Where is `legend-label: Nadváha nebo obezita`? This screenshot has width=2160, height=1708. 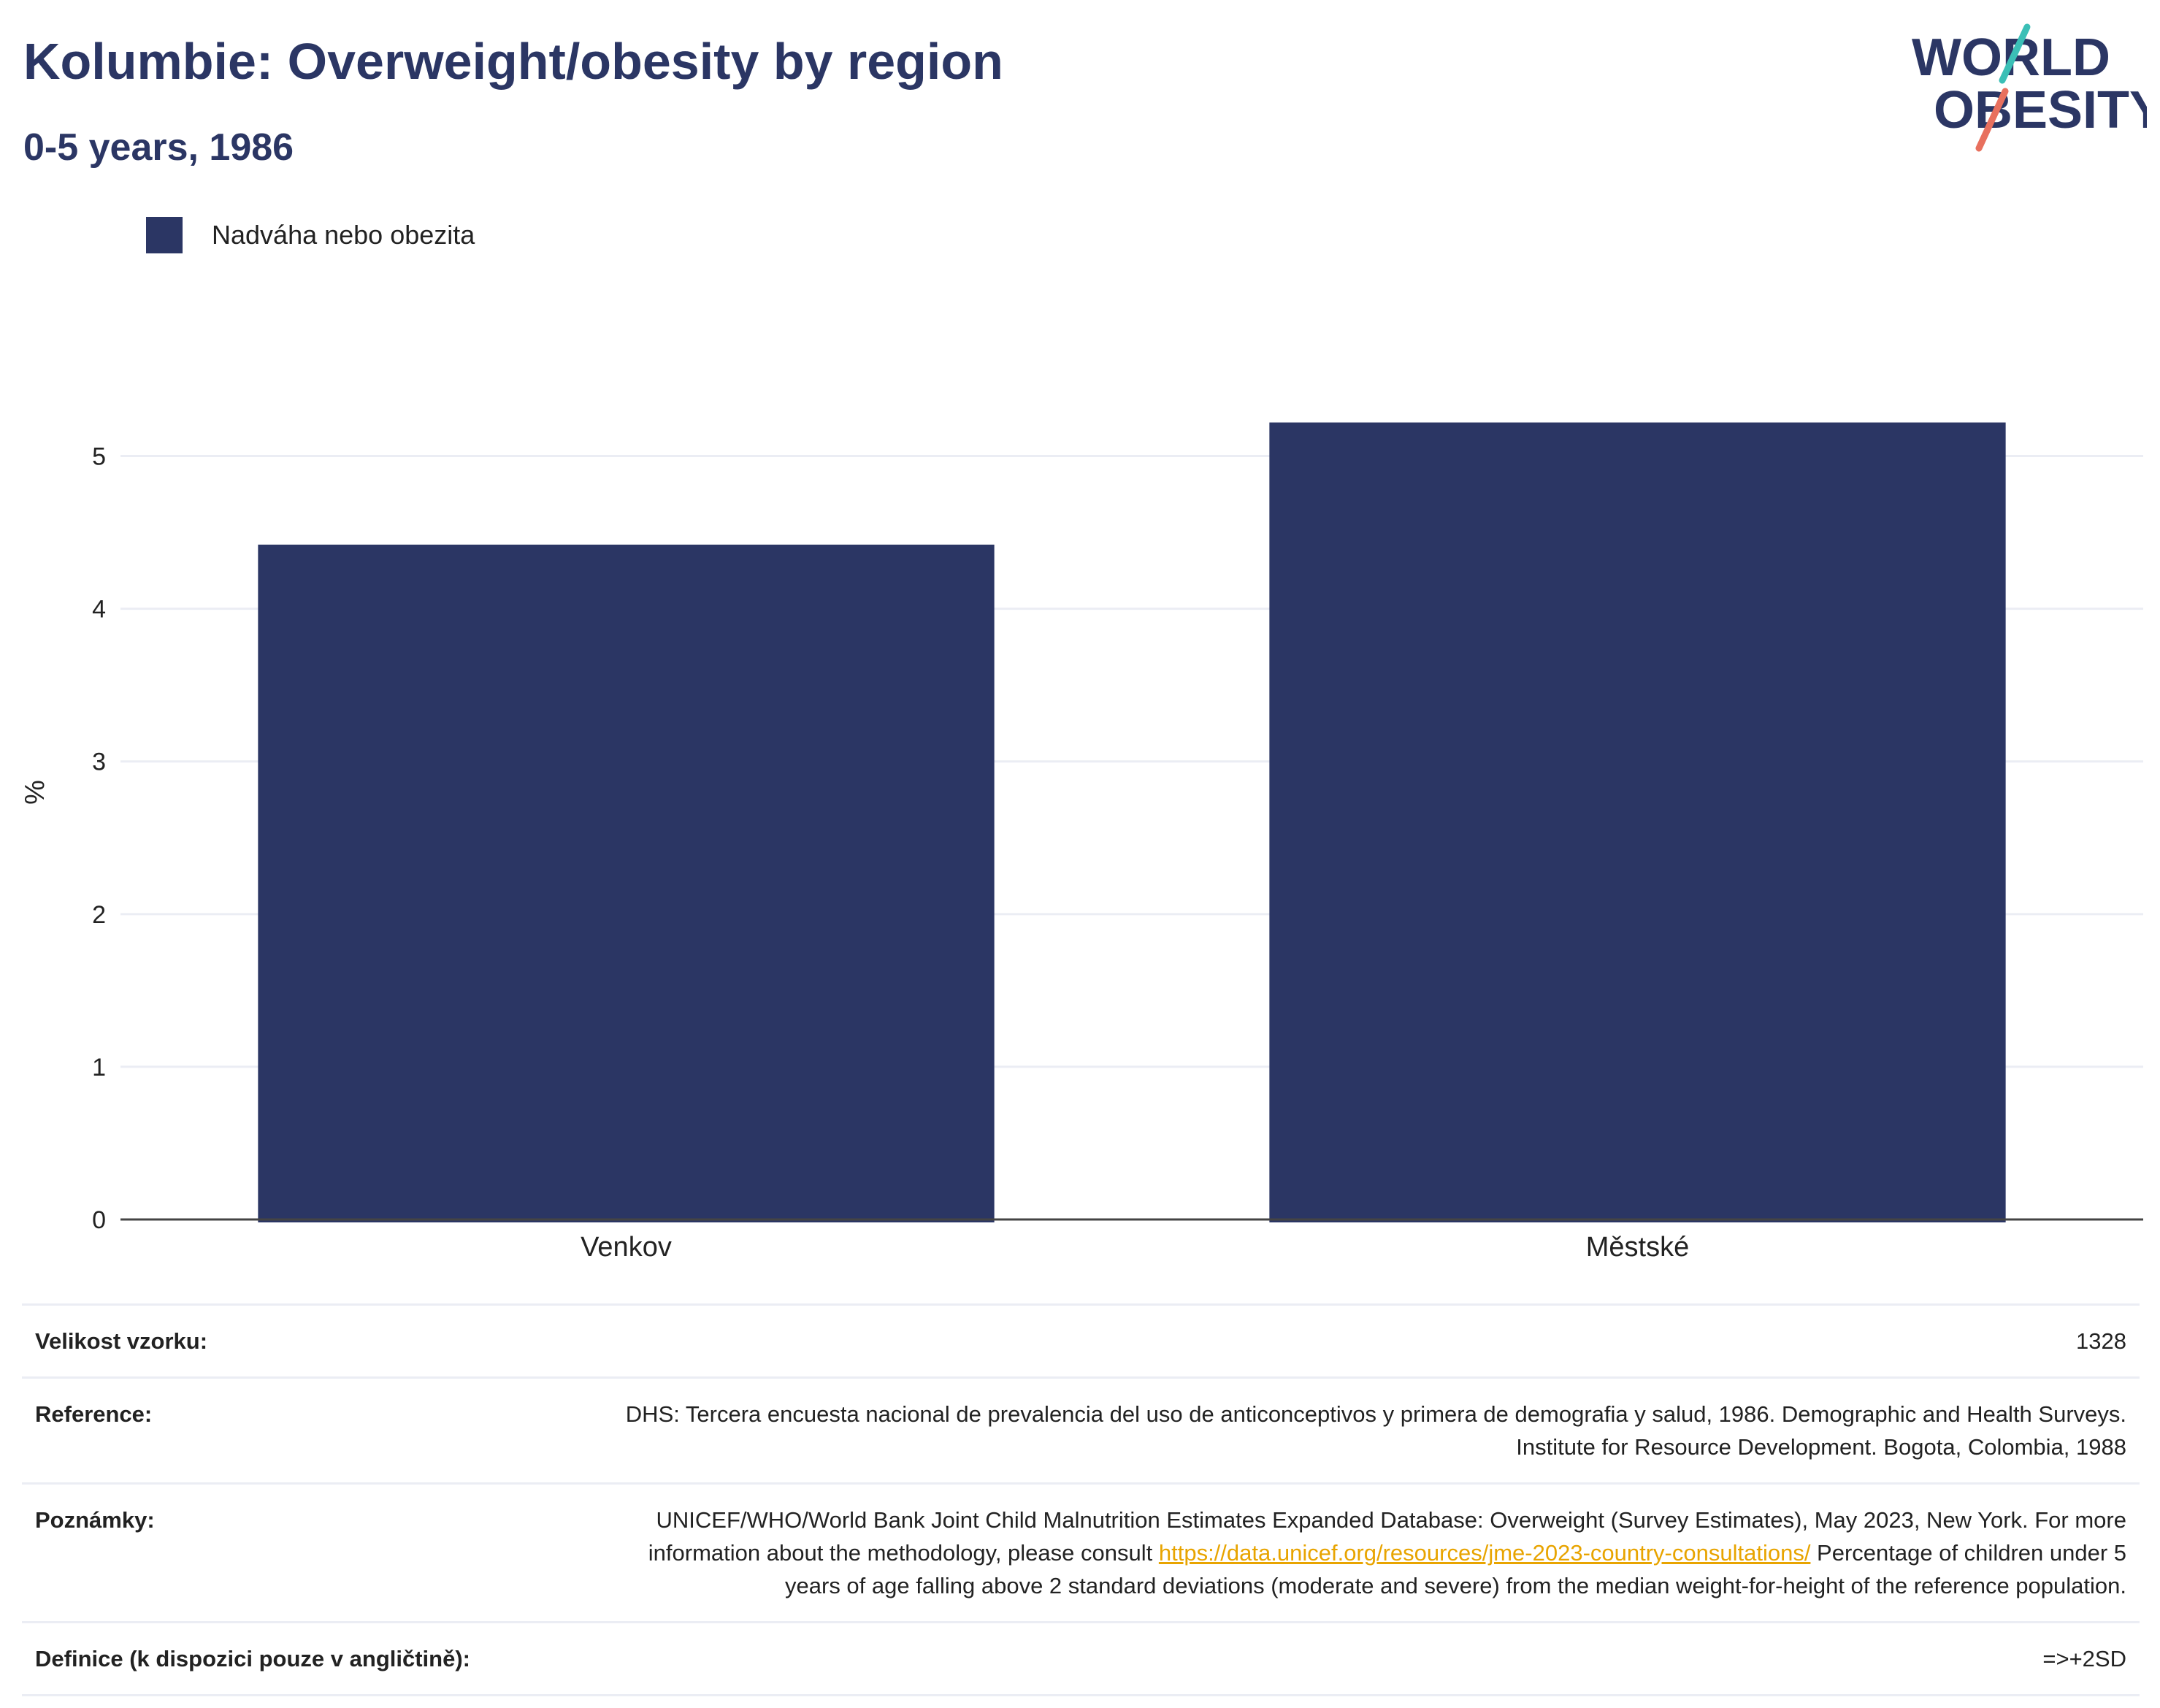 legend-label: Nadváha nebo obezita is located at coordinates (343, 235).